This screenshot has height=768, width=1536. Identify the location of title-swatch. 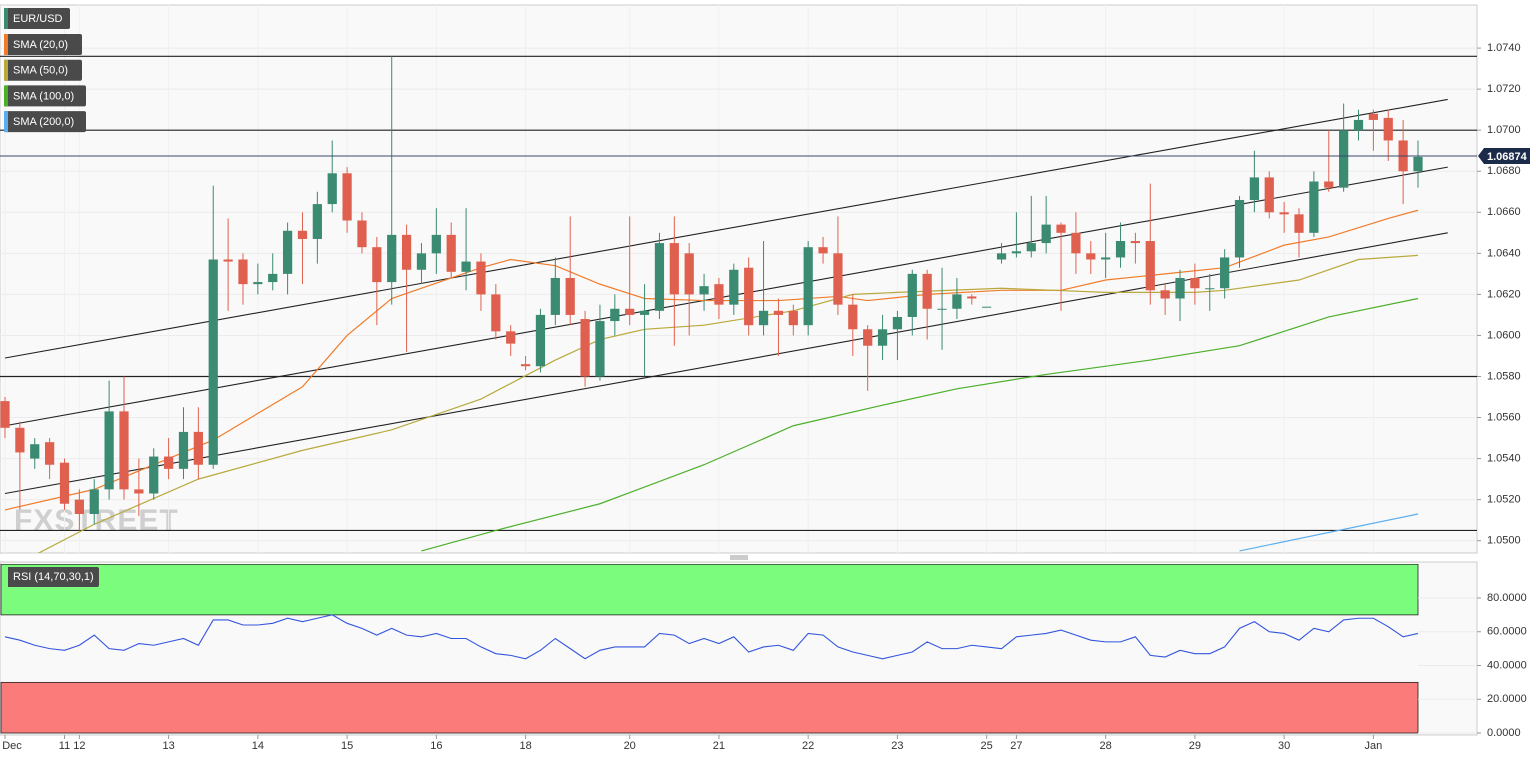
(6, 18).